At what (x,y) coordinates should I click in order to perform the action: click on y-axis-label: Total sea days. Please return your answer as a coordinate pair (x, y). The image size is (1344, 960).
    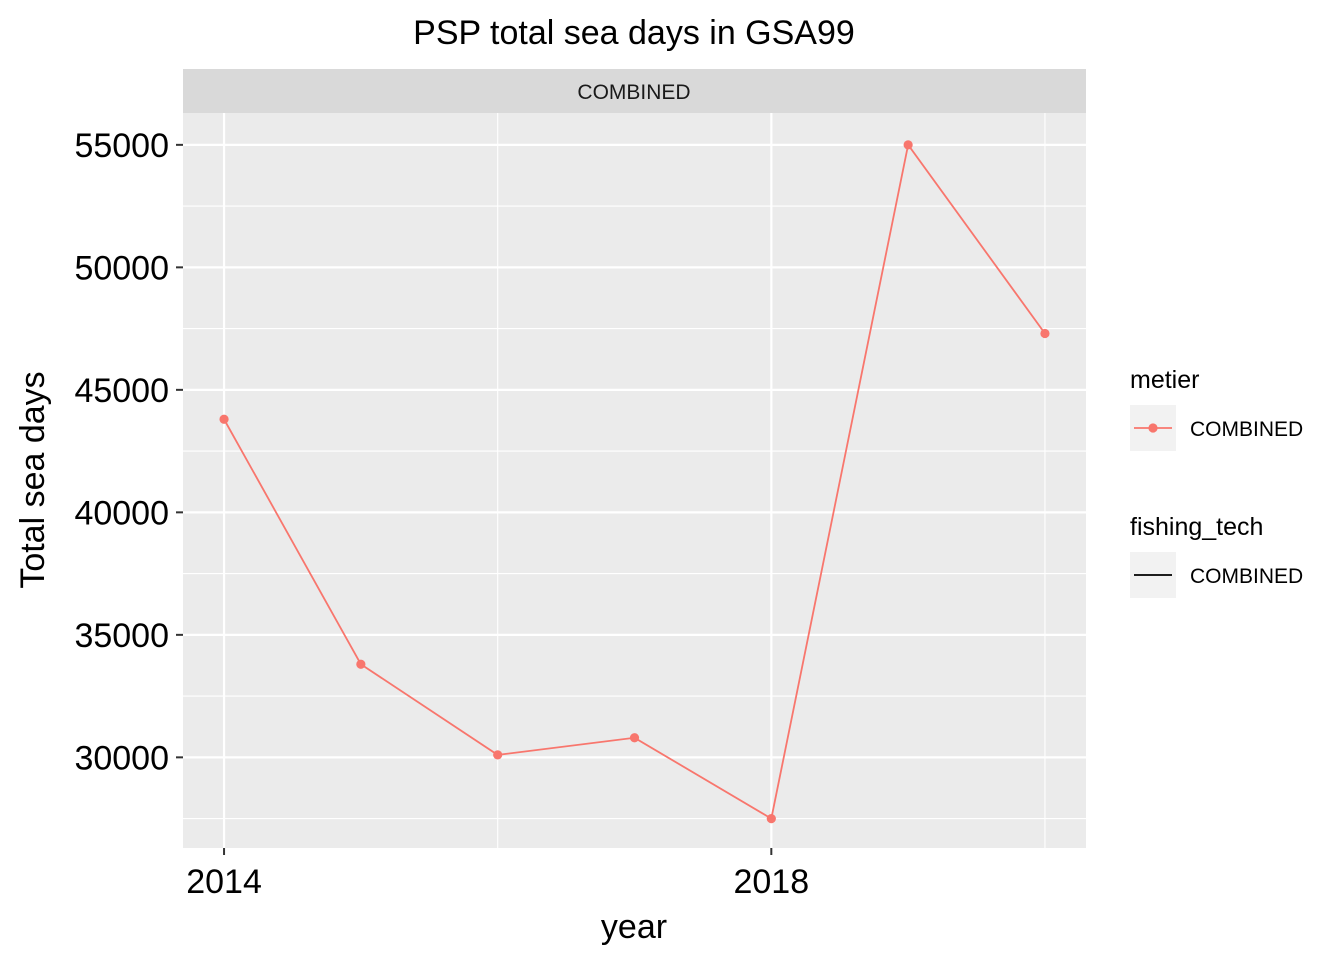
    Looking at the image, I should click on (33, 479).